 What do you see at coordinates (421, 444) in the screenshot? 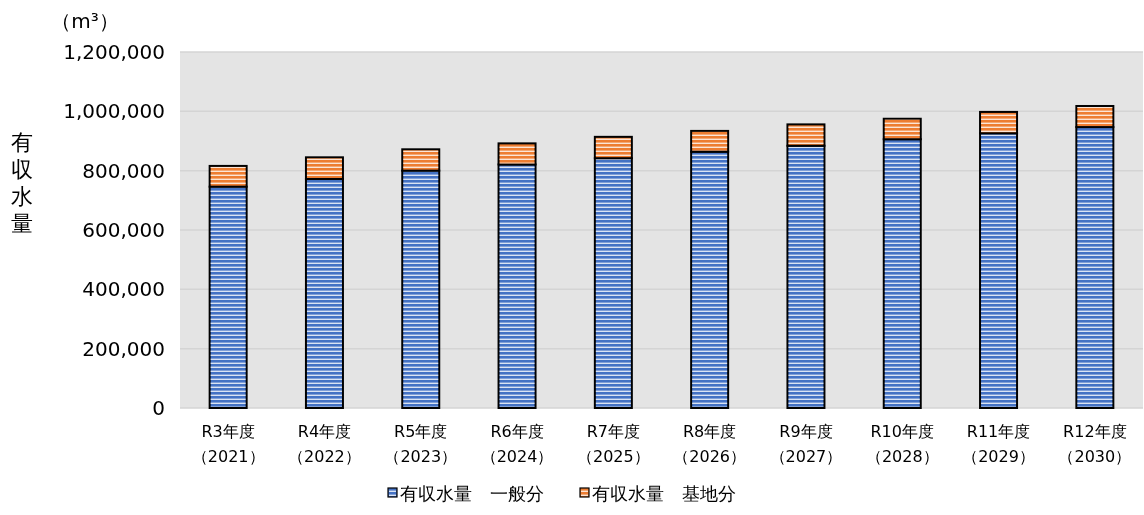
I see `x-tick-label: R5年度（2023）` at bounding box center [421, 444].